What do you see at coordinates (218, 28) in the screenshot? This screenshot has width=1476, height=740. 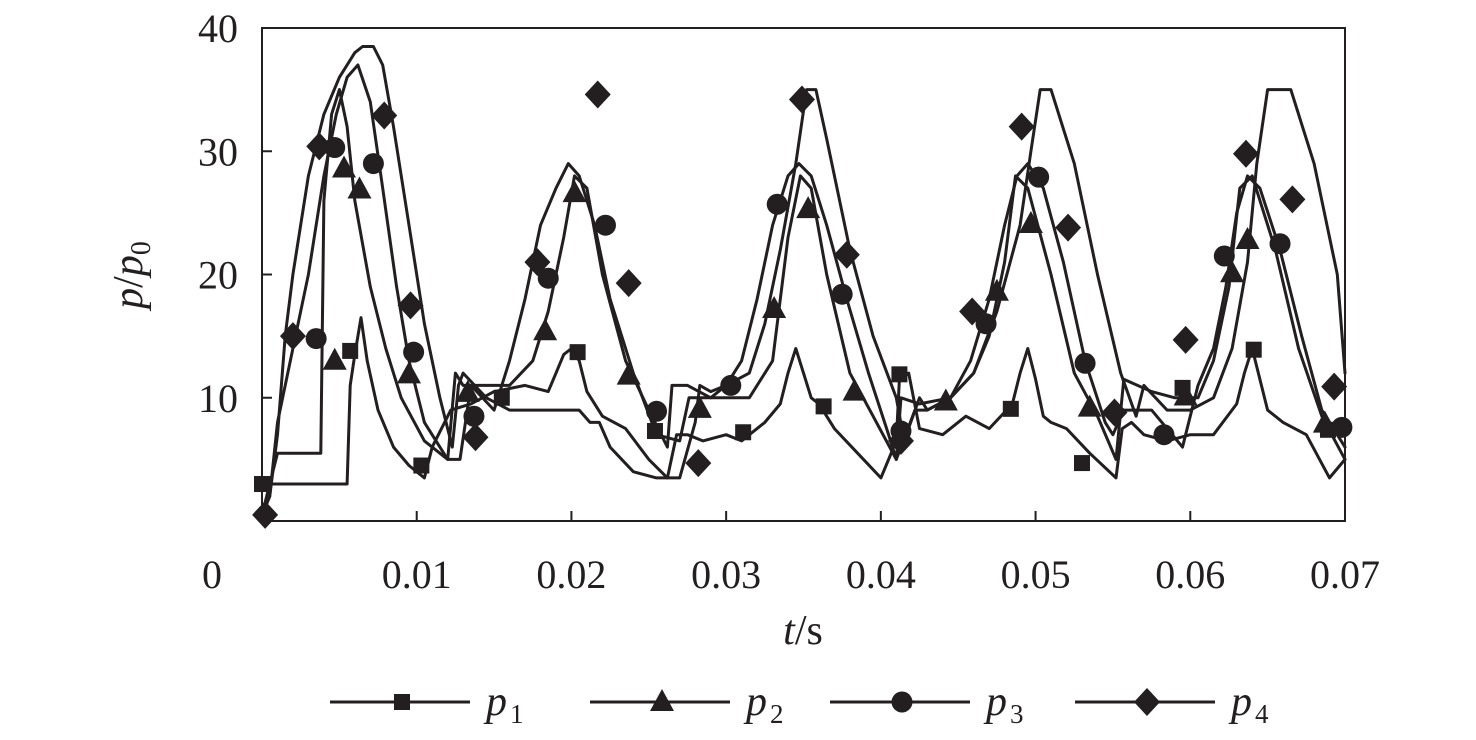 I see `y-tick-label: 40` at bounding box center [218, 28].